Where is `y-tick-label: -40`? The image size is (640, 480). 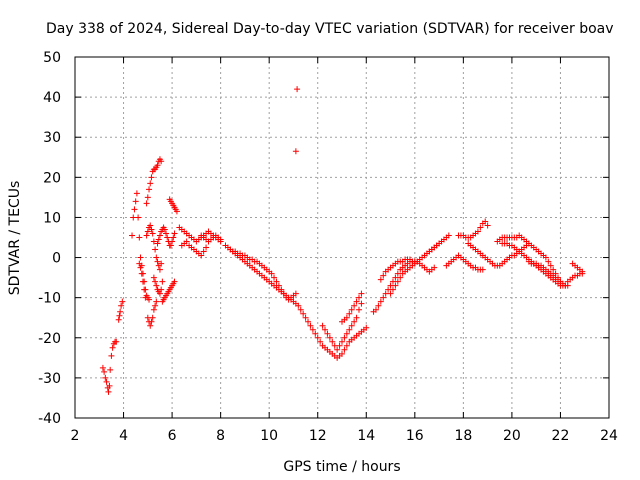
y-tick-label: -40 is located at coordinates (49, 419).